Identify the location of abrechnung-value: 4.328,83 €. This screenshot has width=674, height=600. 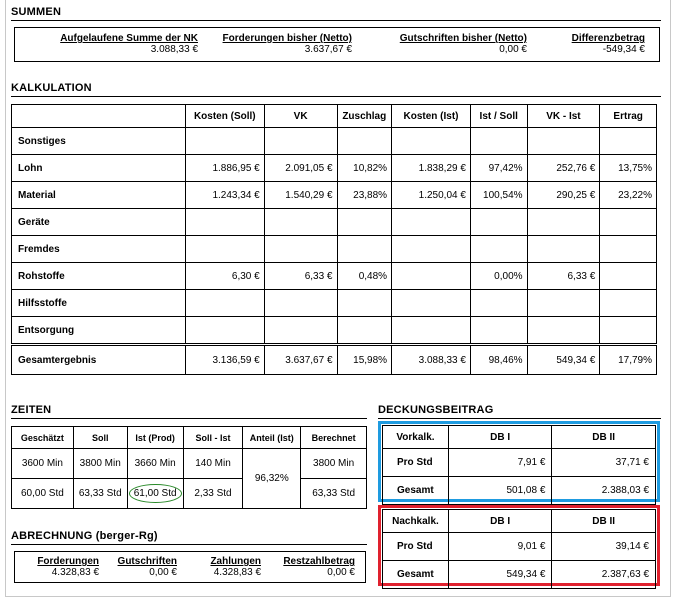
(237, 572).